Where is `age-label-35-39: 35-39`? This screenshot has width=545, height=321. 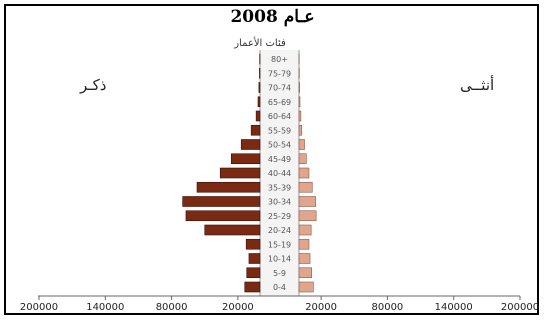 age-label-35-39: 35-39 is located at coordinates (279, 187).